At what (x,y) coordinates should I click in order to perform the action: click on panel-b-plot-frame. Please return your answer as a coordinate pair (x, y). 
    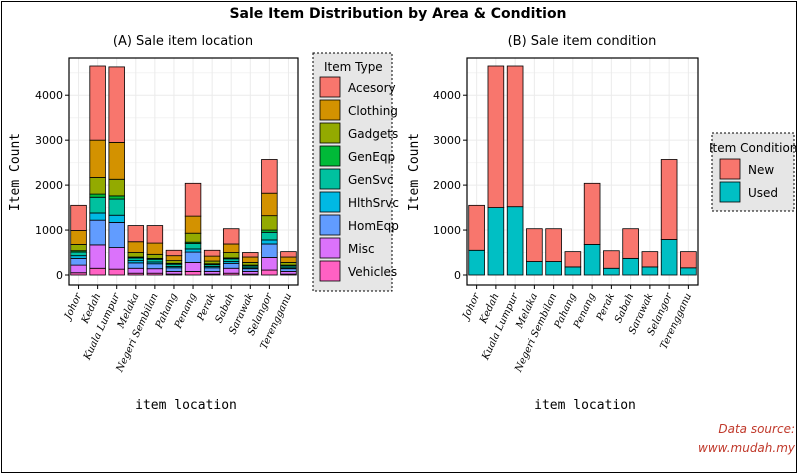
    Looking at the image, I should click on (582, 171).